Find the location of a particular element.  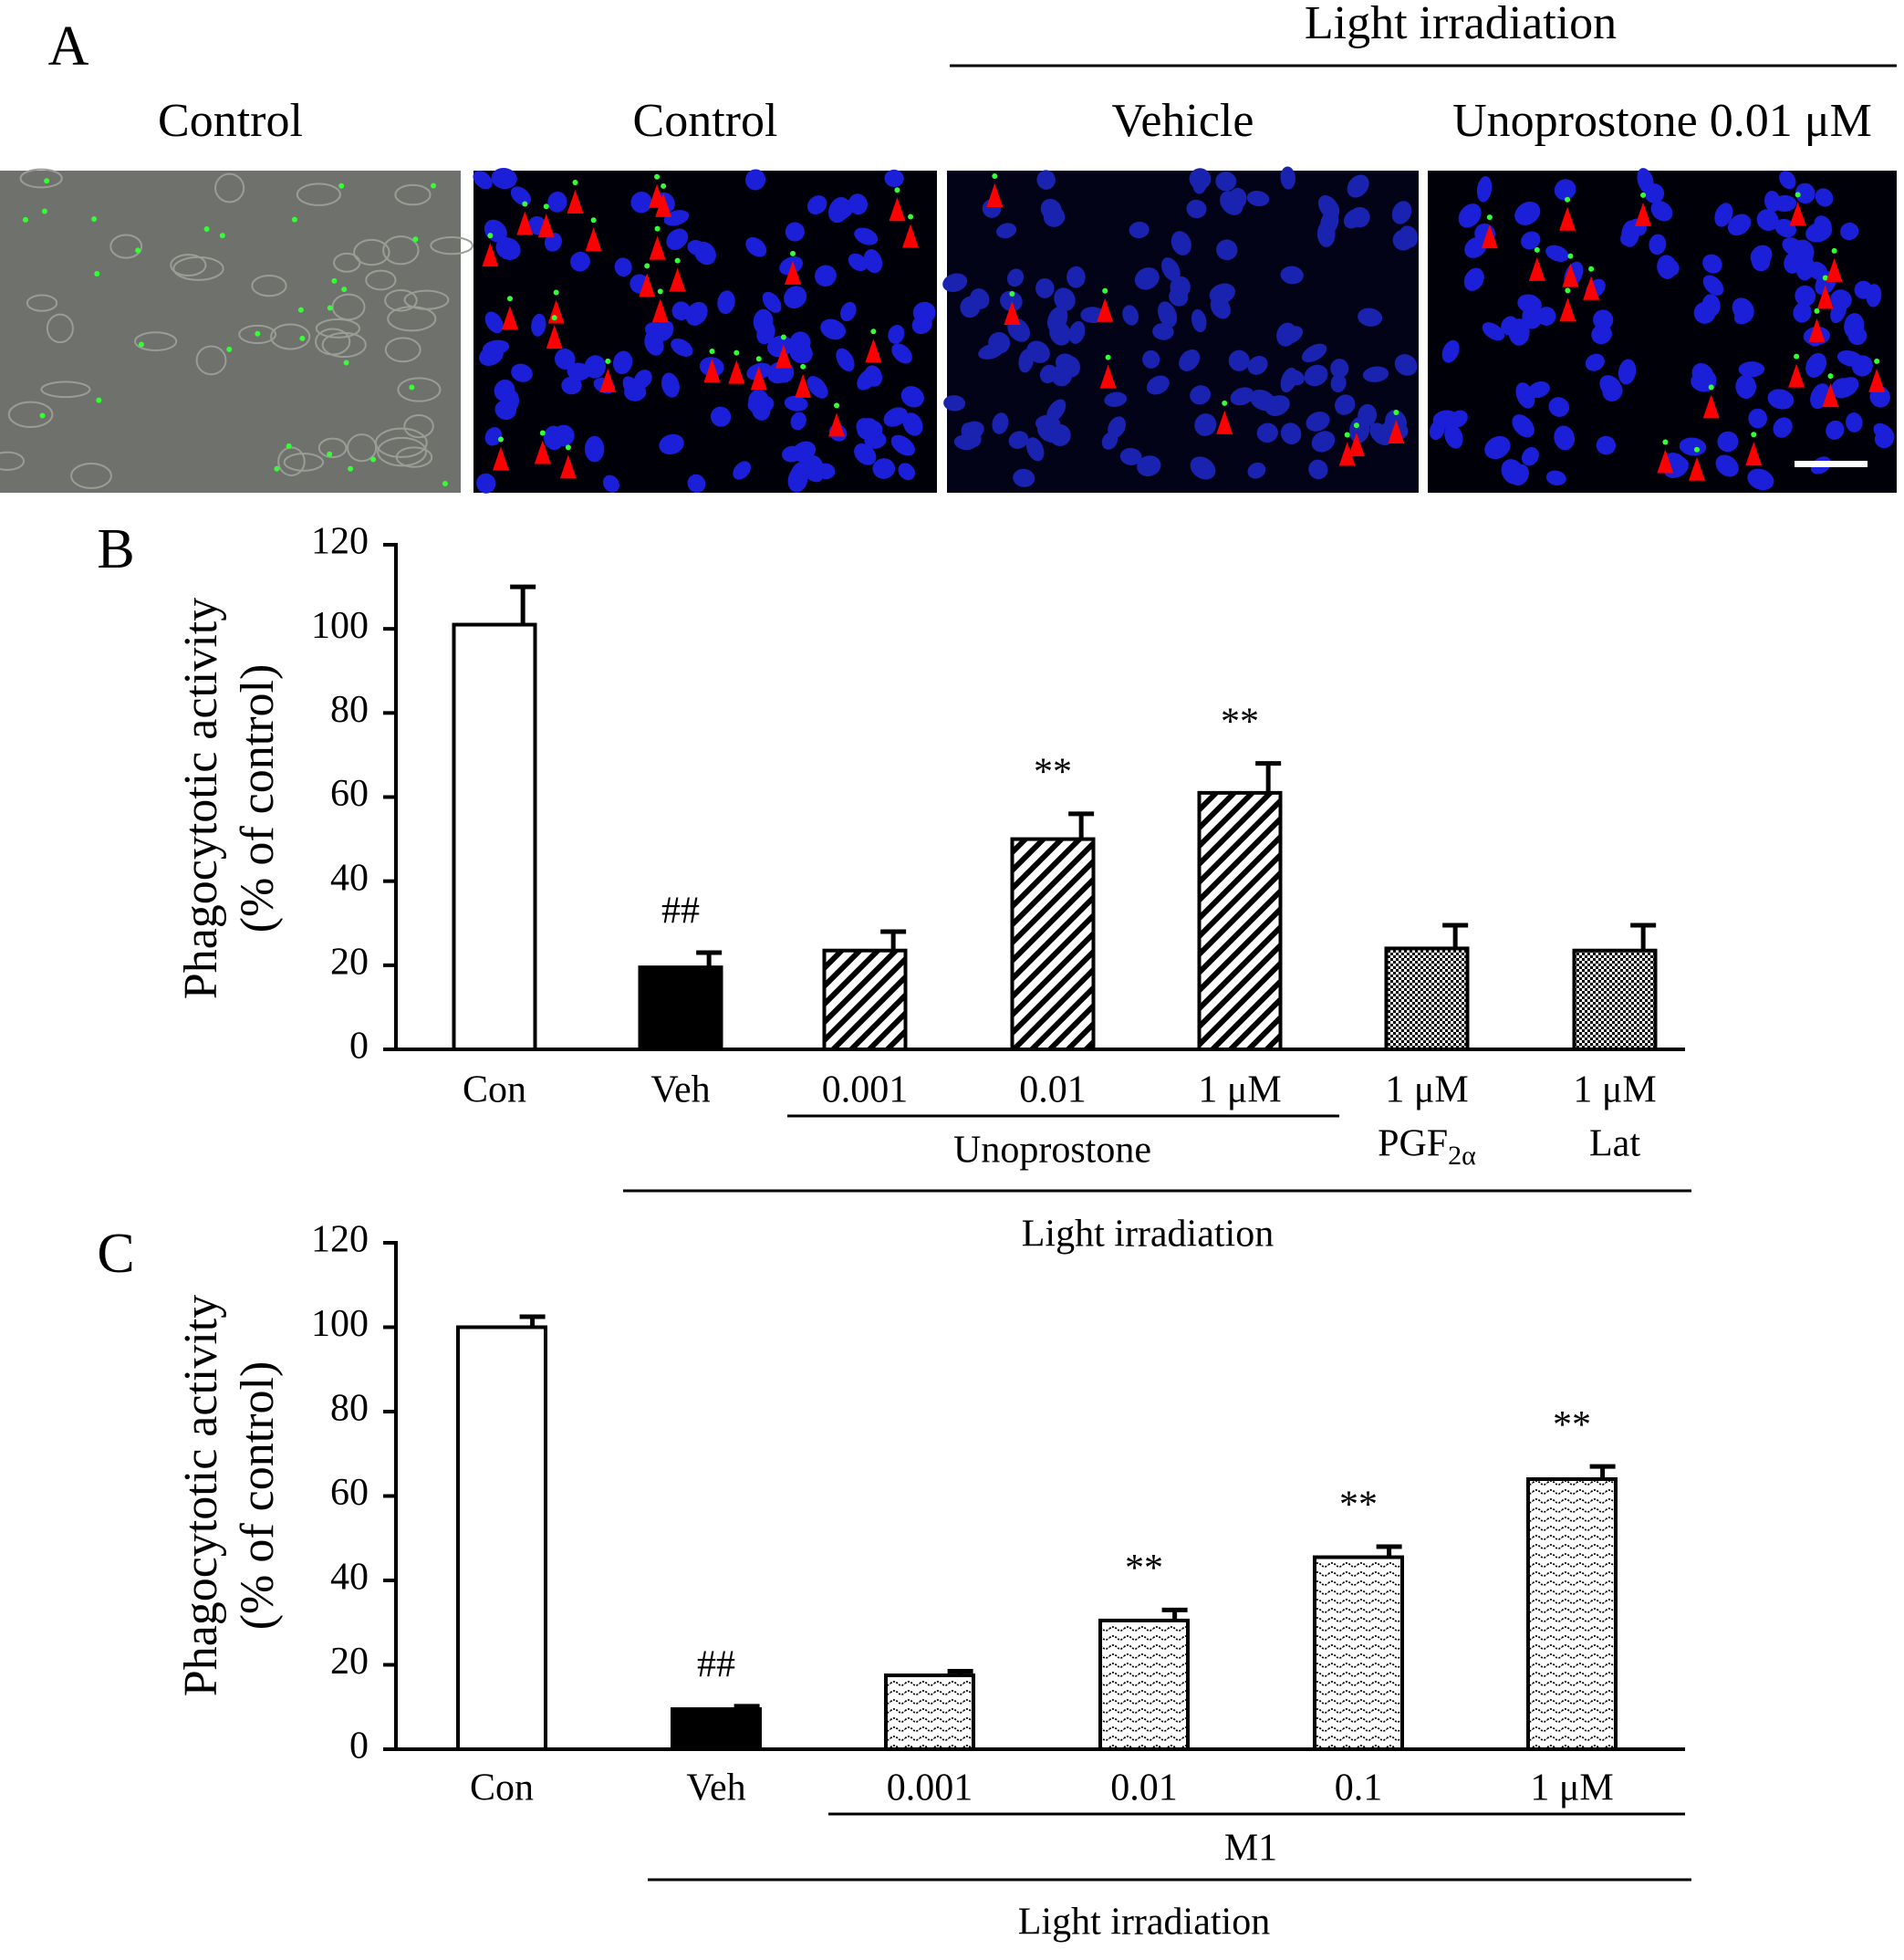

panel-label: C is located at coordinates (116, 1254).